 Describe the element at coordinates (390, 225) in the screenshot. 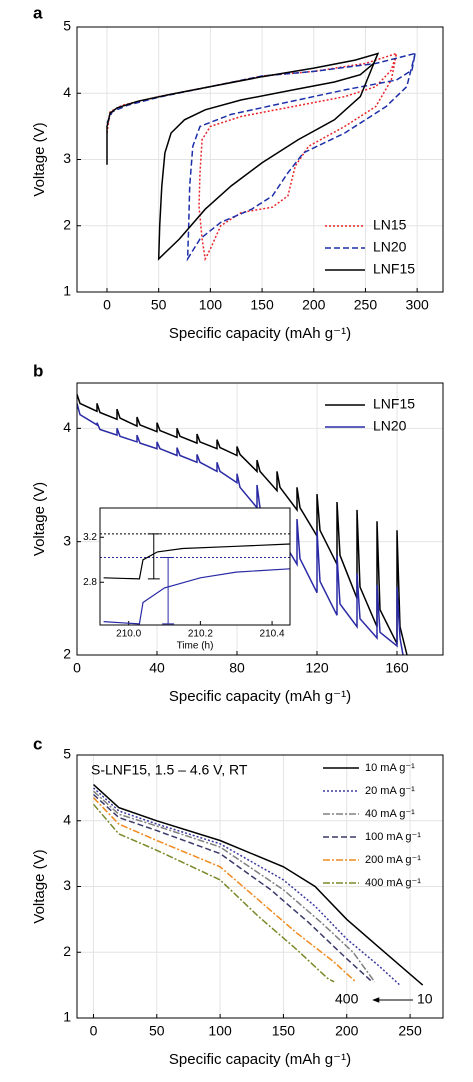

I see `legend-label: LN15` at that location.